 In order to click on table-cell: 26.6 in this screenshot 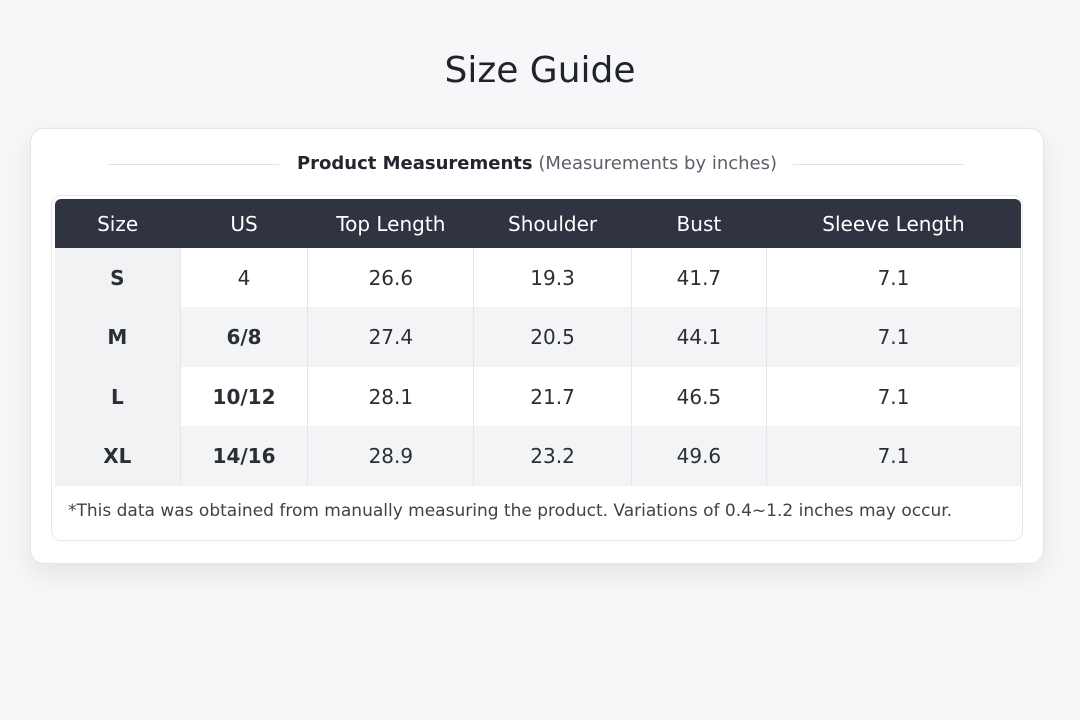, I will do `click(391, 277)`.